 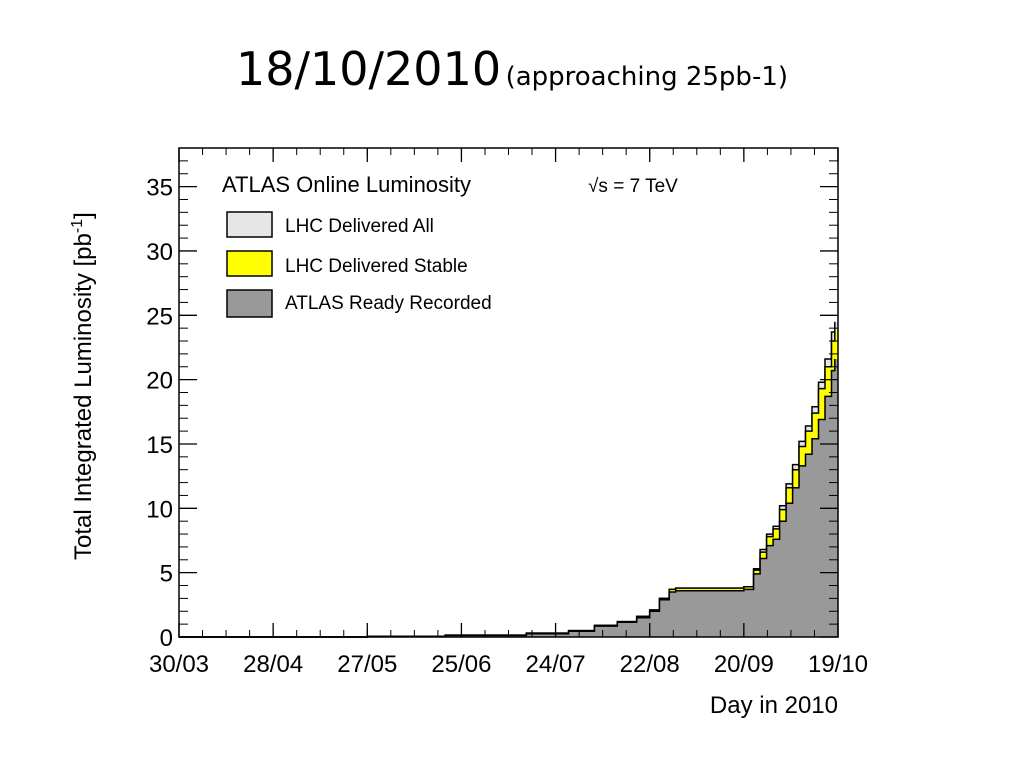 What do you see at coordinates (166, 638) in the screenshot?
I see `y-tick-label: 0` at bounding box center [166, 638].